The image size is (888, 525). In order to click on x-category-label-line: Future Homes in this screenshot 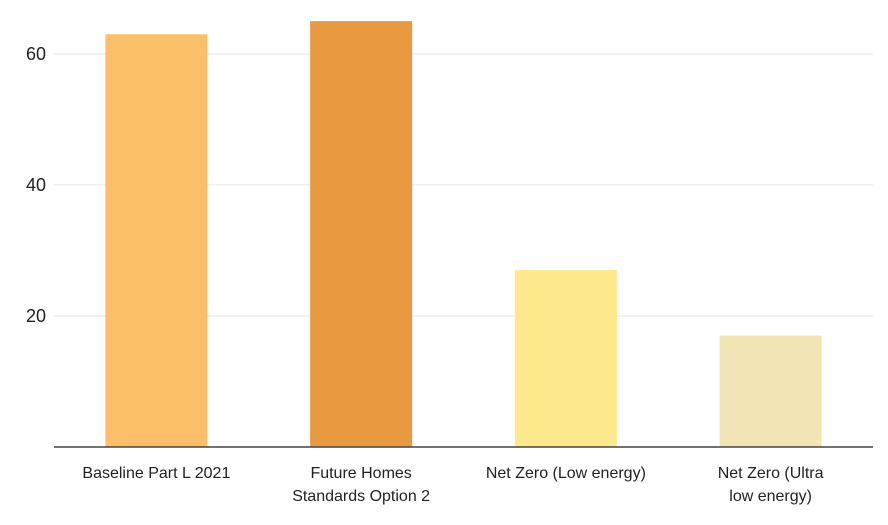, I will do `click(360, 473)`.